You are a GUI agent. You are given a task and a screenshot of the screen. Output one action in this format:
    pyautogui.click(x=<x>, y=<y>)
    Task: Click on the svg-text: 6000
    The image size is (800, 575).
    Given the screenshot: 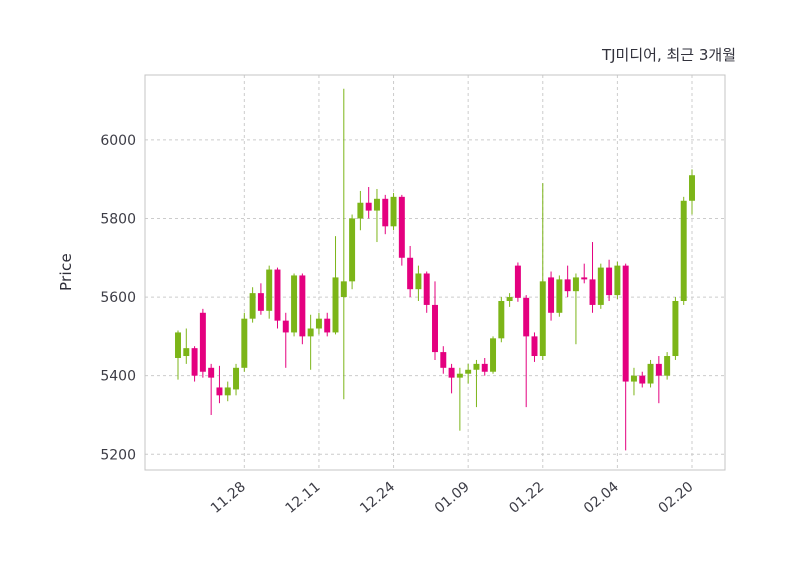 What is the action you would take?
    pyautogui.click(x=118, y=141)
    